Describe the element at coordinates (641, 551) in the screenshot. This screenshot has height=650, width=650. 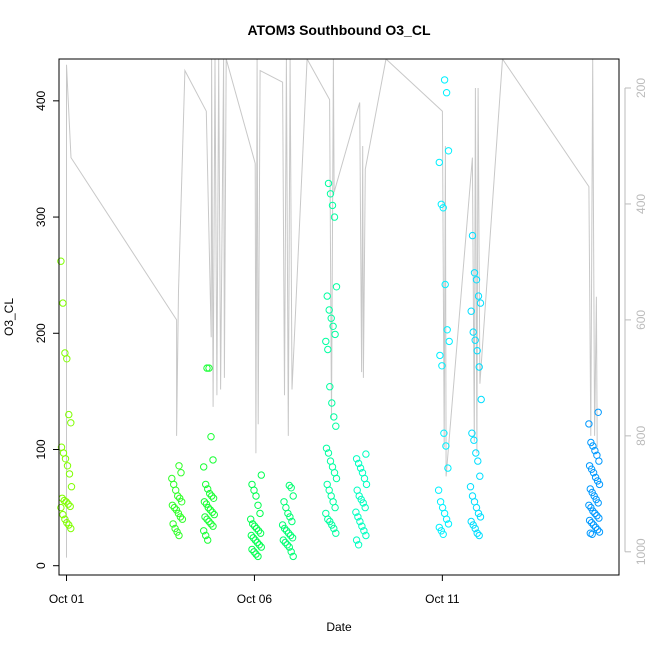
I see `y2-tick-label: 1000` at that location.